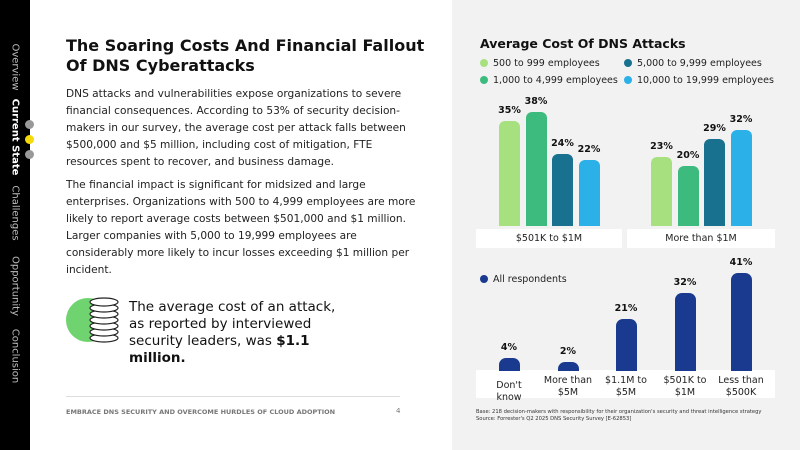  Describe the element at coordinates (15, 213) in the screenshot. I see `nav-item: Challenges` at that location.